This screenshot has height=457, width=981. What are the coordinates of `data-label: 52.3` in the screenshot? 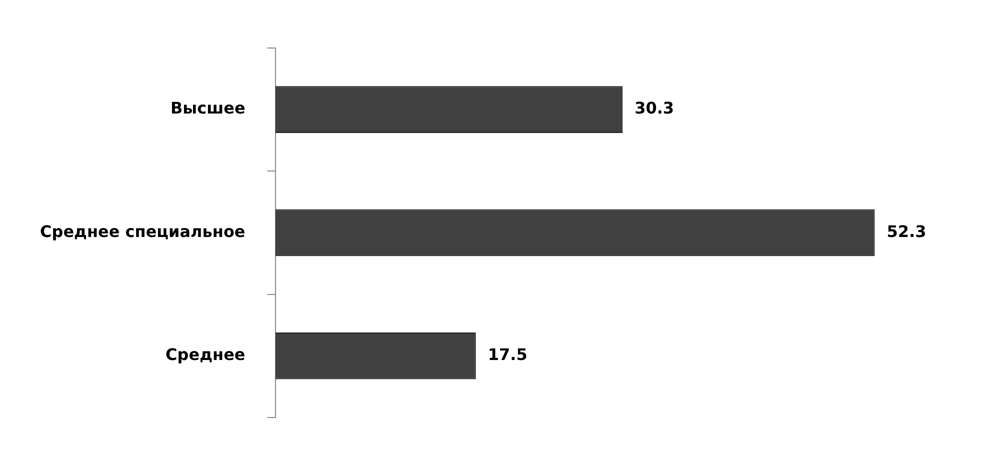 It's located at (906, 231).